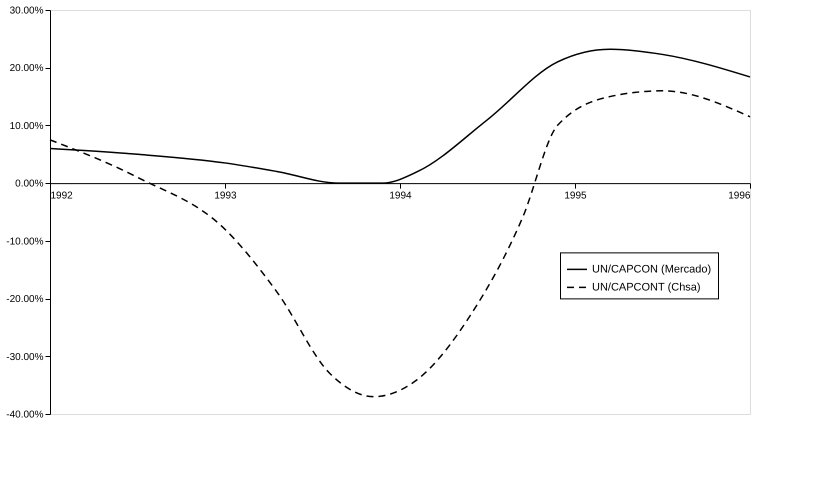 This screenshot has width=823, height=496. Describe the element at coordinates (27, 68) in the screenshot. I see `y-tick-label: 20.00%` at that location.